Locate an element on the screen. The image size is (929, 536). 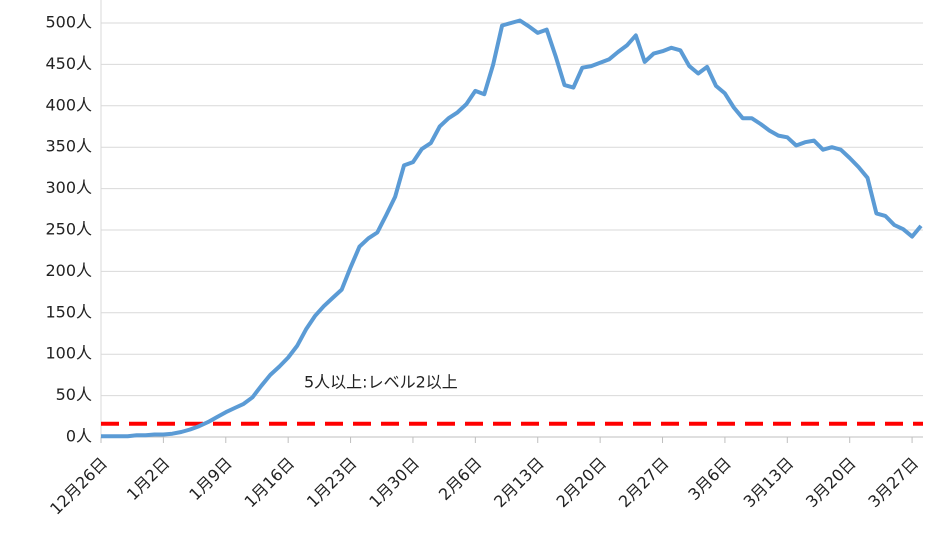
x-tick-label: 1月30日 is located at coordinates (394, 483).